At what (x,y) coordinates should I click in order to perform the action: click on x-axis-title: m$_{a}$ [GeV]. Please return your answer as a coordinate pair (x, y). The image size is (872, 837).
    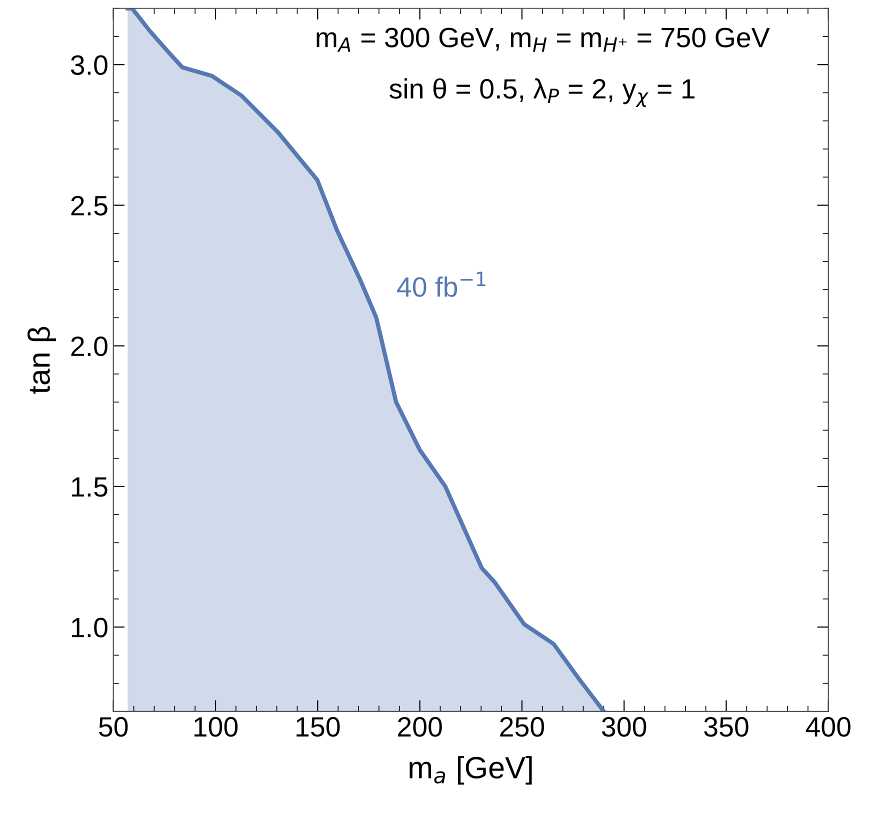
    Looking at the image, I should click on (471, 770).